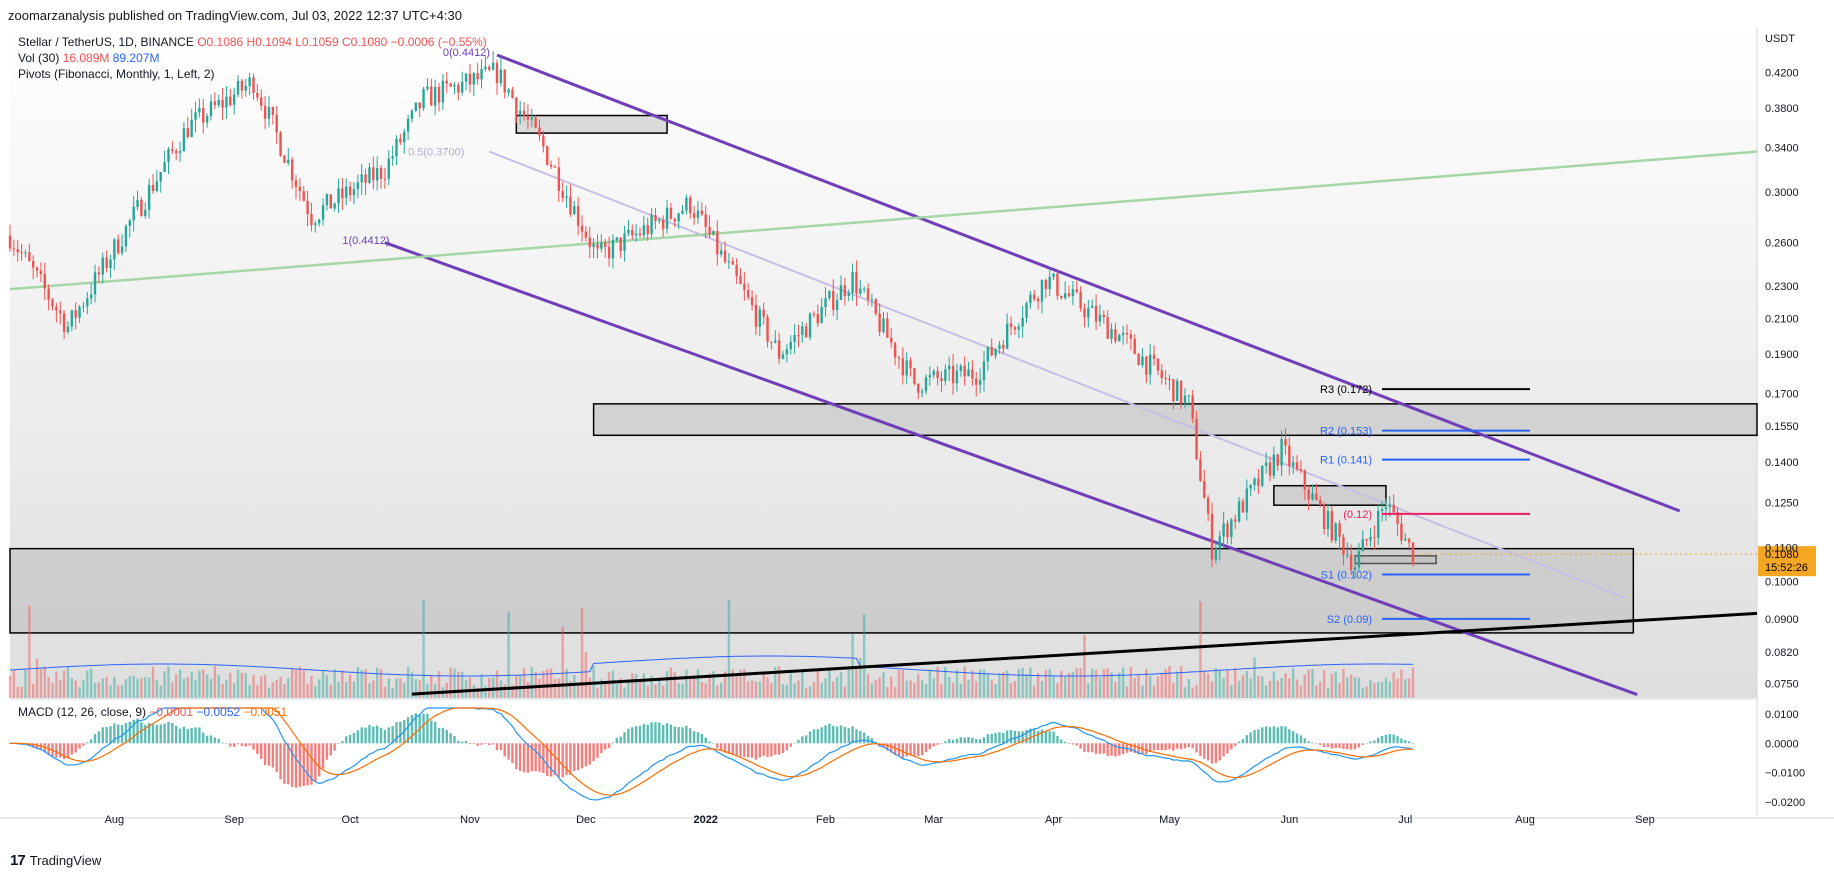 Image resolution: width=1834 pixels, height=875 pixels. Describe the element at coordinates (86, 58) in the screenshot. I see `volume-value-1: 16.089M` at that location.